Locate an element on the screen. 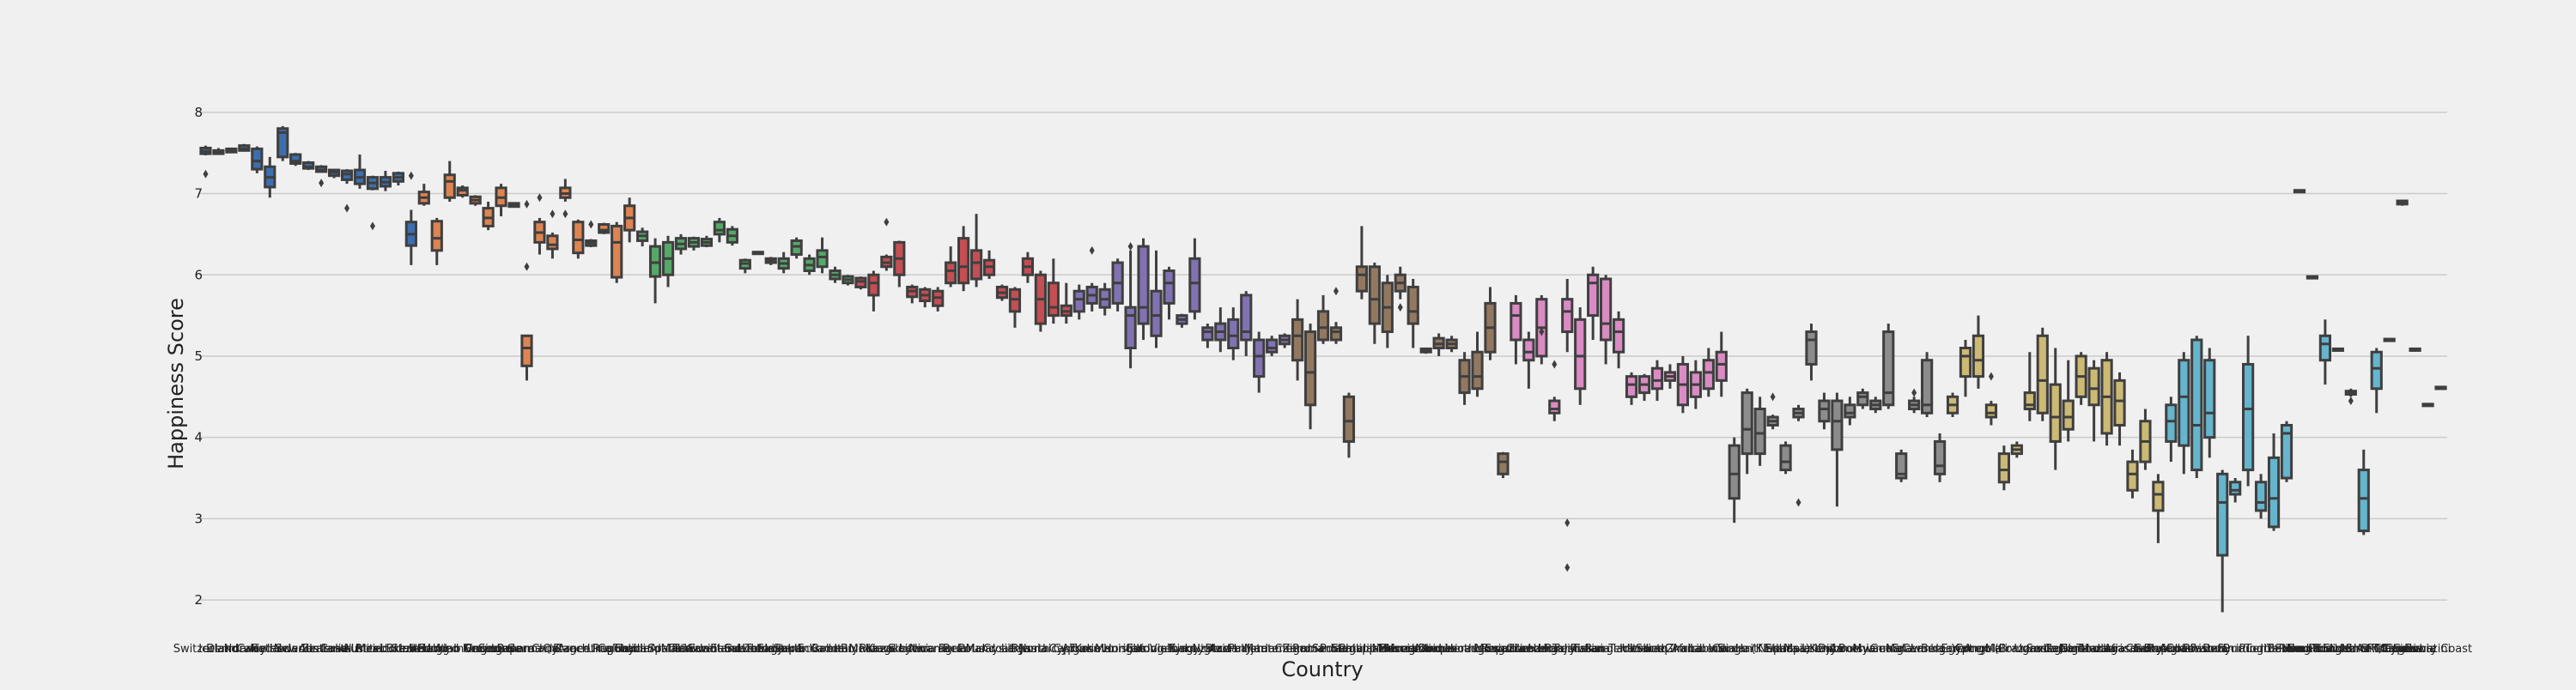 This screenshot has width=2576, height=690. x-tick-label: El Salvador is located at coordinates (742, 649).